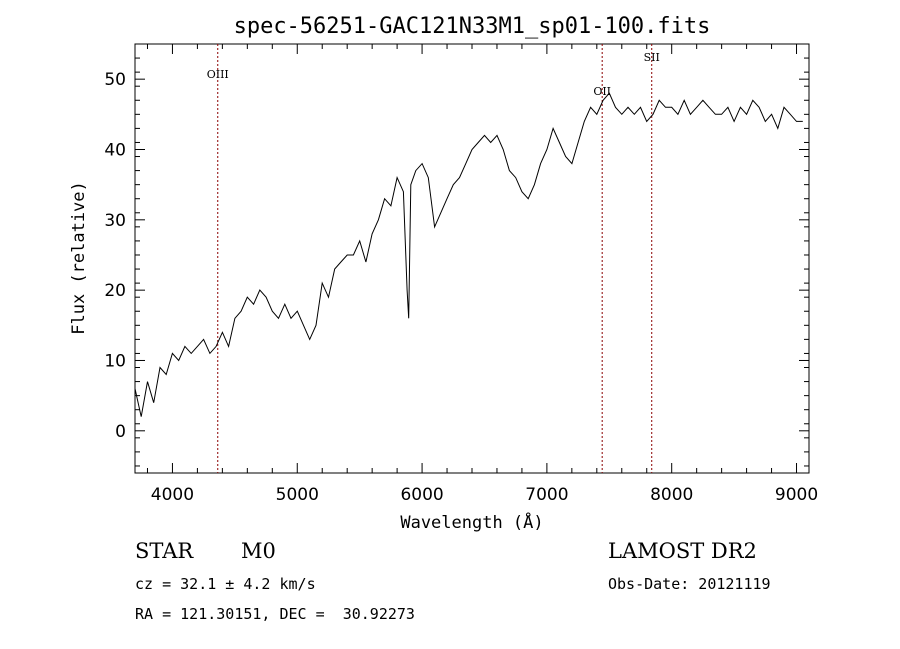 The width and height of the screenshot is (900, 649). What do you see at coordinates (546, 495) in the screenshot?
I see `x-tick-label: 7000` at bounding box center [546, 495].